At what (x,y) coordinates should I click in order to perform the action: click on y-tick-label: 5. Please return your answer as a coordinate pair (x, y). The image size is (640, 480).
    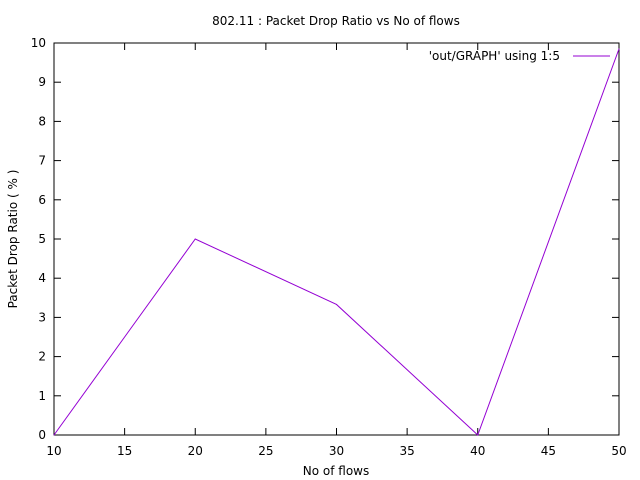
    Looking at the image, I should click on (42, 239).